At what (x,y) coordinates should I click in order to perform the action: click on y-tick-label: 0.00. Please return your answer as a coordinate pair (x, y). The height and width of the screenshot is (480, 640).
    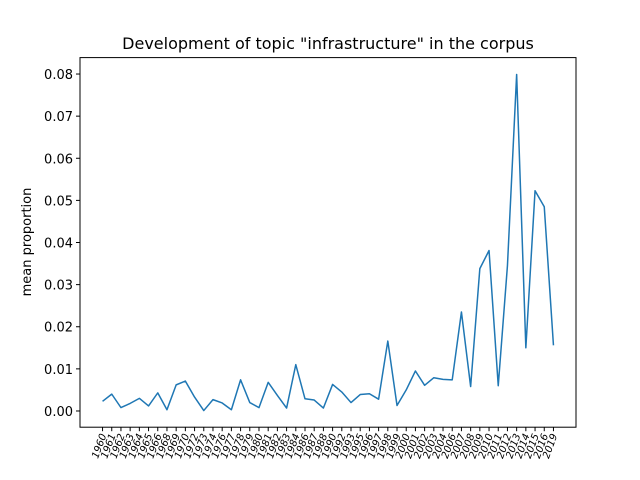
    Looking at the image, I should click on (58, 412).